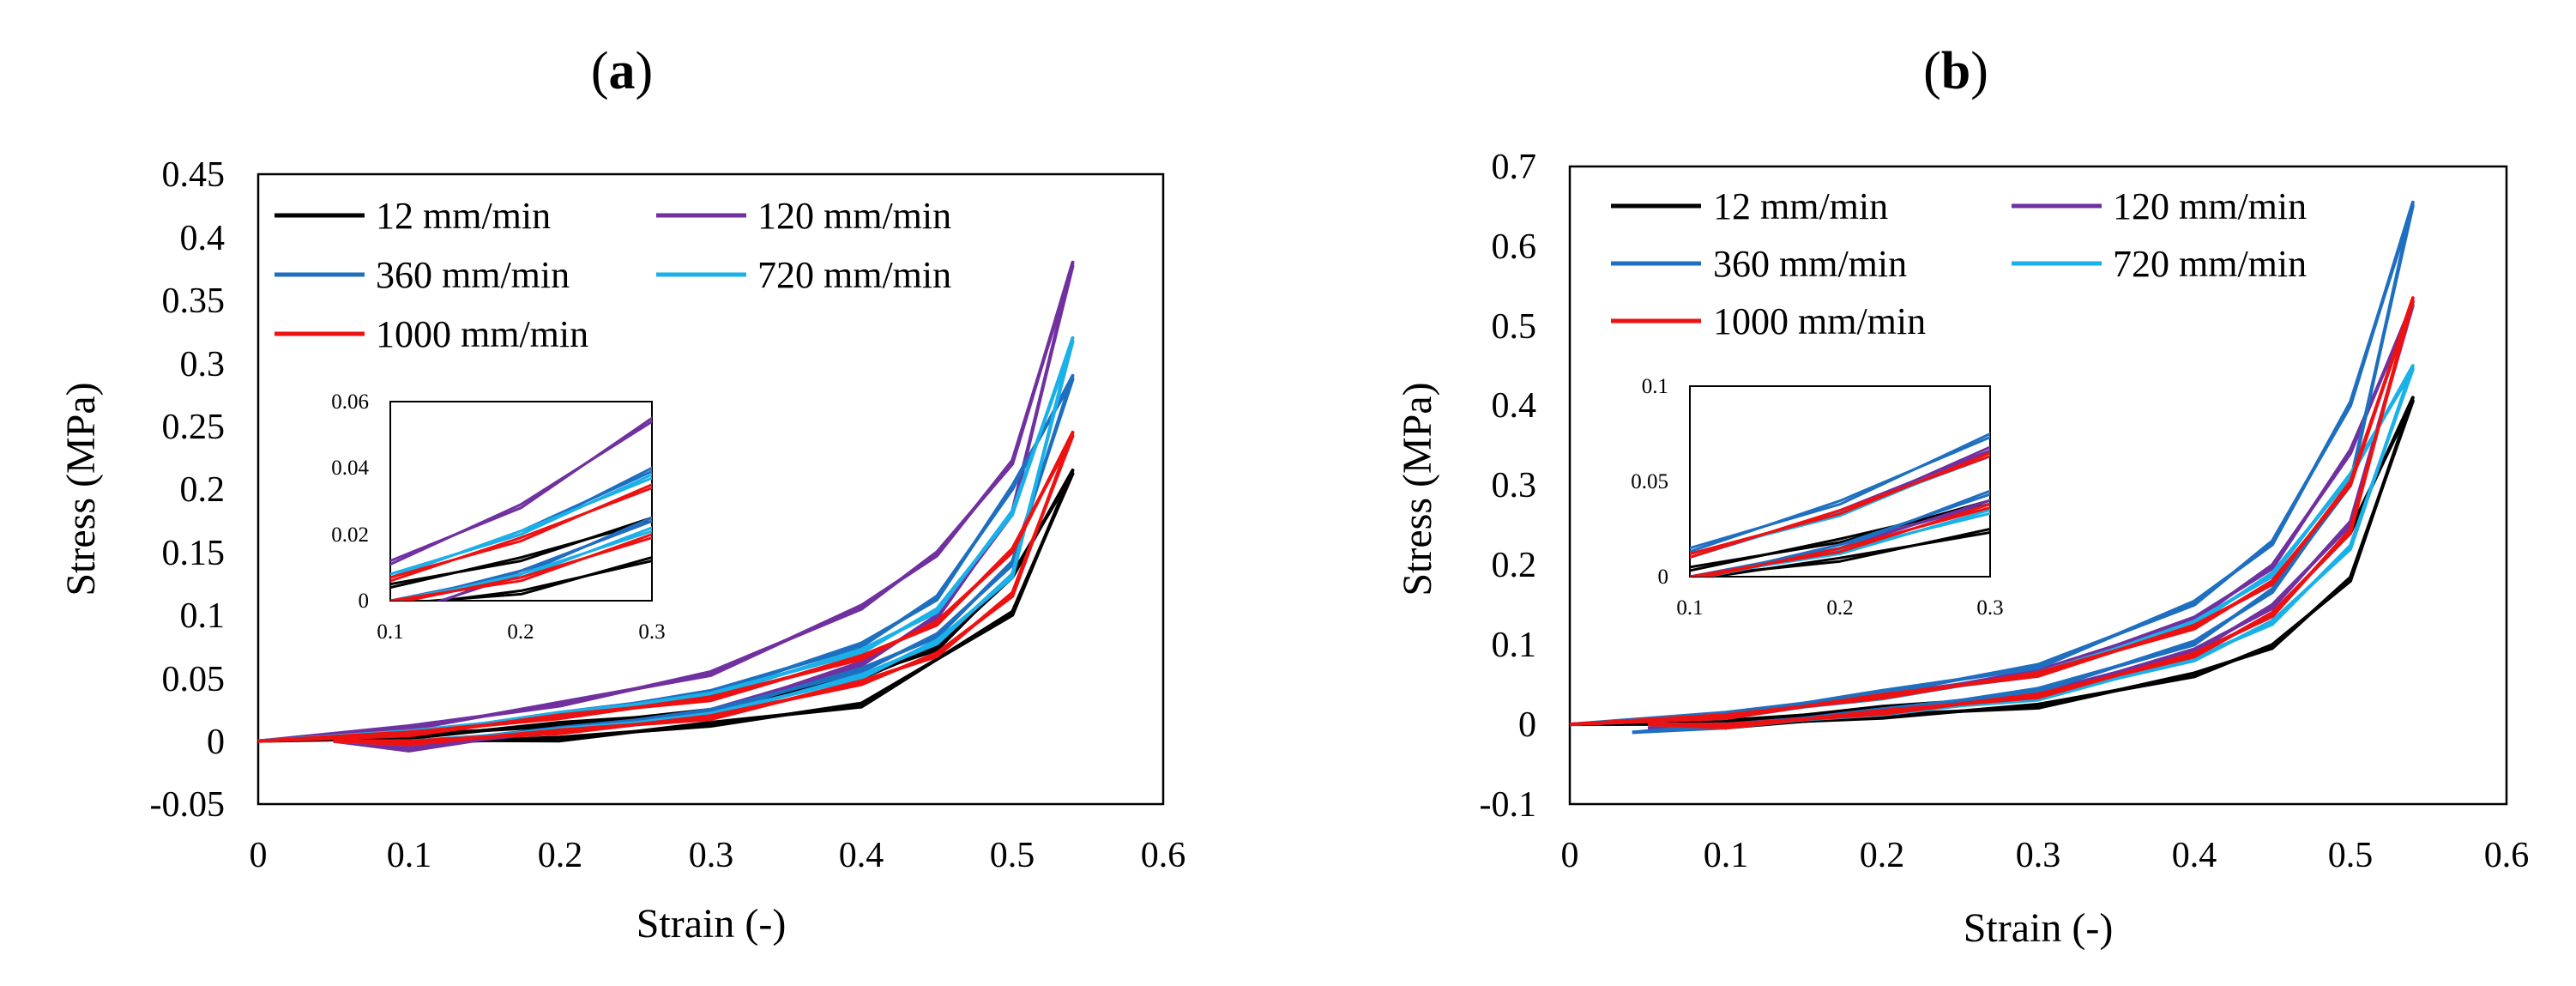 This screenshot has height=986, width=2576. What do you see at coordinates (203, 490) in the screenshot?
I see `panel-a-y-tick: 0.2` at bounding box center [203, 490].